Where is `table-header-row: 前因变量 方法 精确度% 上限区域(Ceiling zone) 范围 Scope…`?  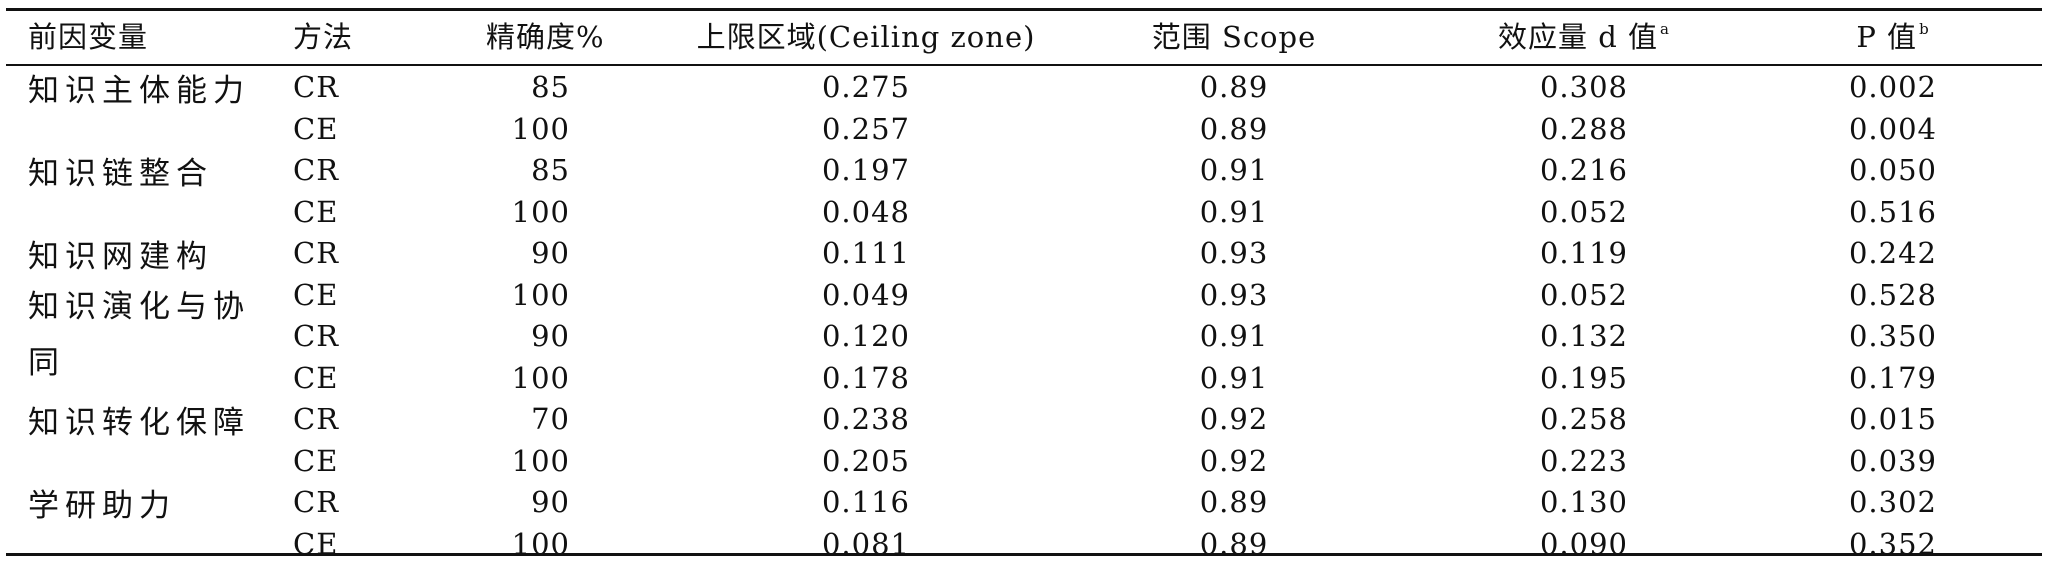
table-header-row: 前因变量 方法 精确度% 上限区域(Ceiling zone) 范围 Scope… is located at coordinates (1024, 38).